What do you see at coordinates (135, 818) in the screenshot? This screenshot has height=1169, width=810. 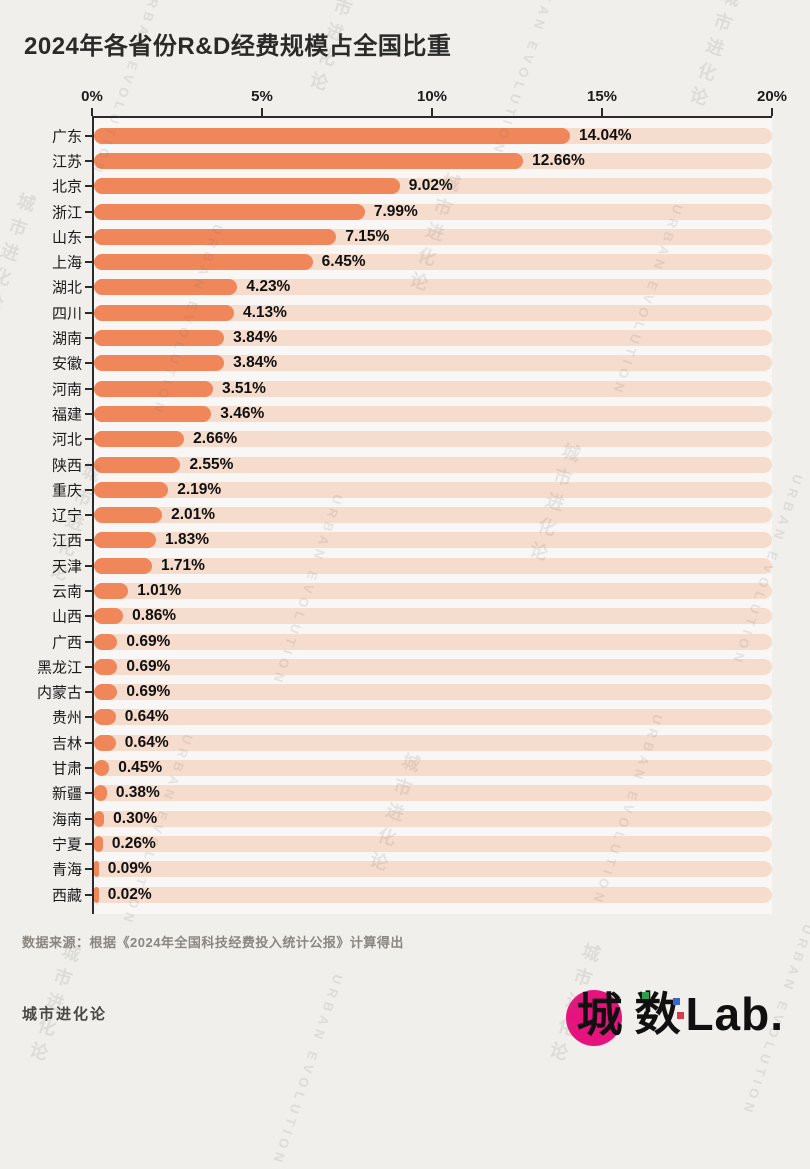 I see `value-label: 0.30%` at bounding box center [135, 818].